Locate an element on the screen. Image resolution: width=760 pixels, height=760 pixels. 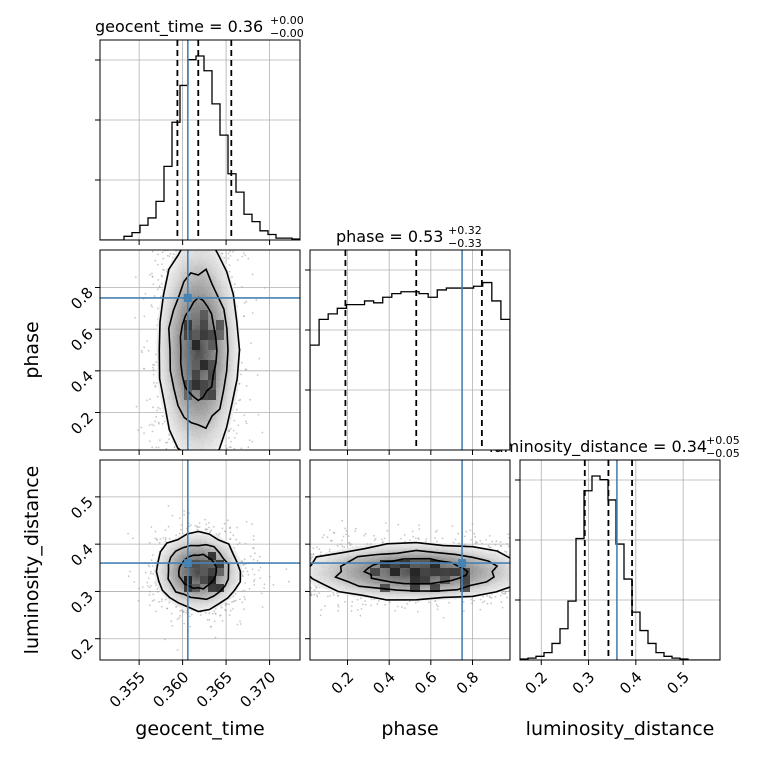
title-geocent-time-label: geocent_time = 0.36 is located at coordinates (179, 27).